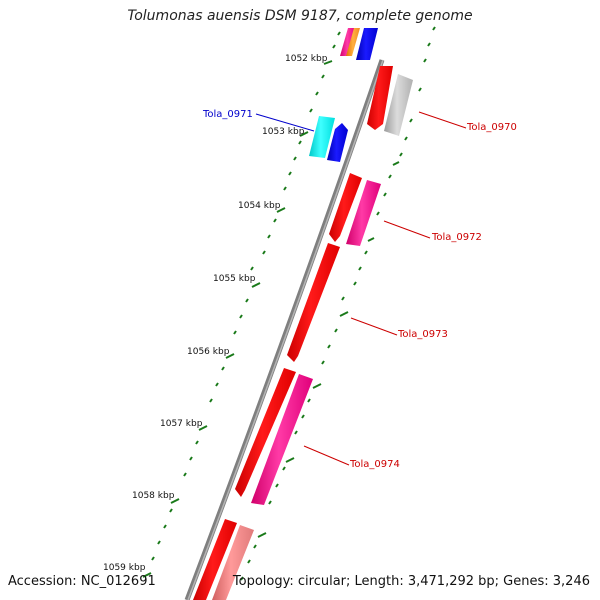  What do you see at coordinates (227, 114) in the screenshot?
I see `gene-label-tola-0971: Tola_0971` at bounding box center [227, 114].